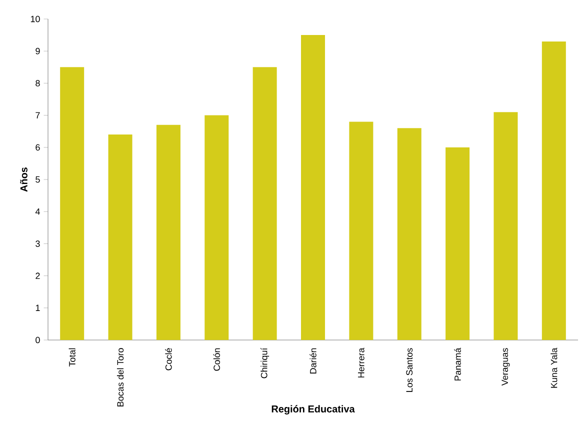 The image size is (581, 432). I want to click on x-tick-label: Colón, so click(216, 359).